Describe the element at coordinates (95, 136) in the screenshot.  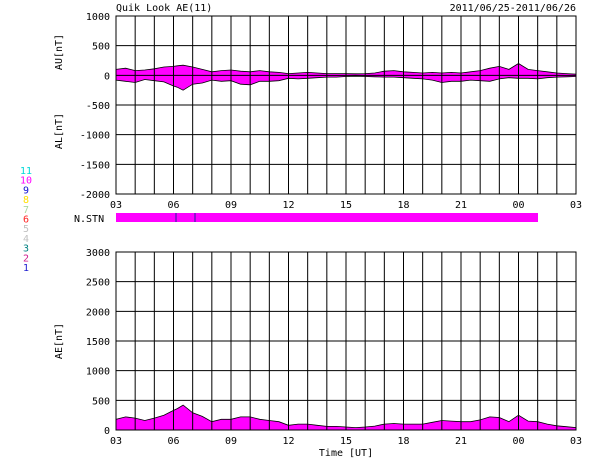
I see `ytick-label: -1000` at that location.